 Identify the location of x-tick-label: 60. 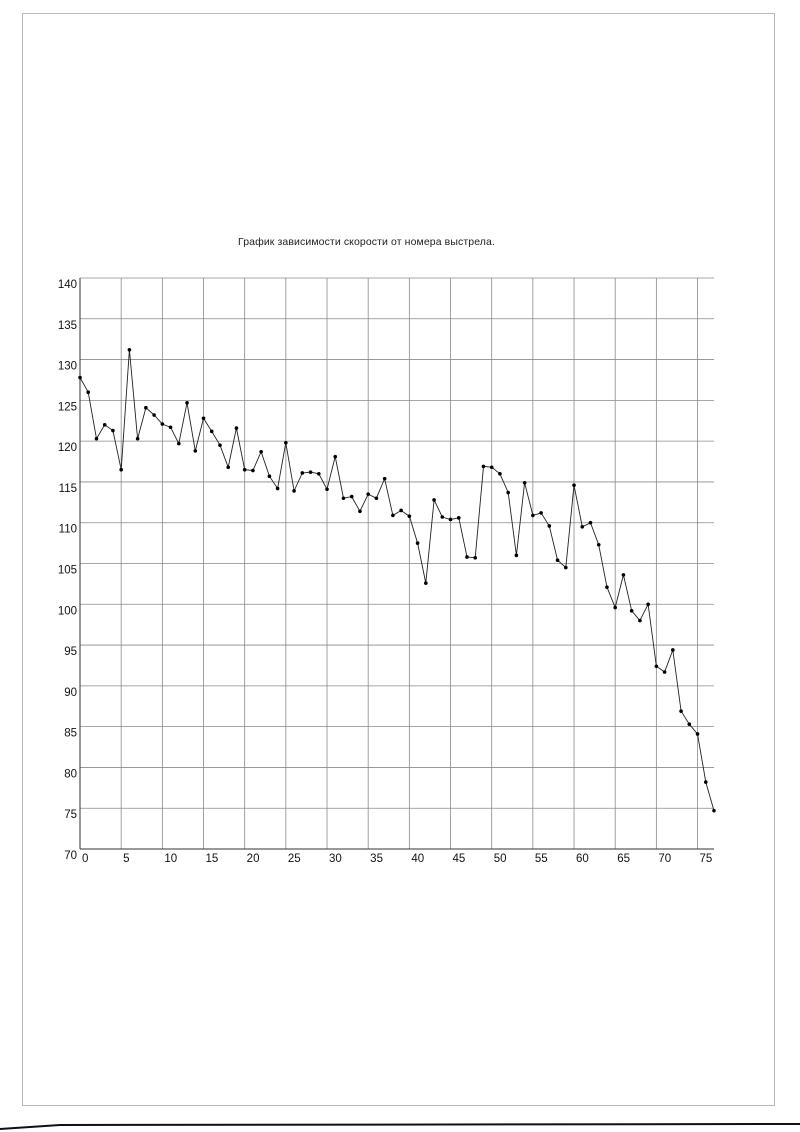
(582, 859).